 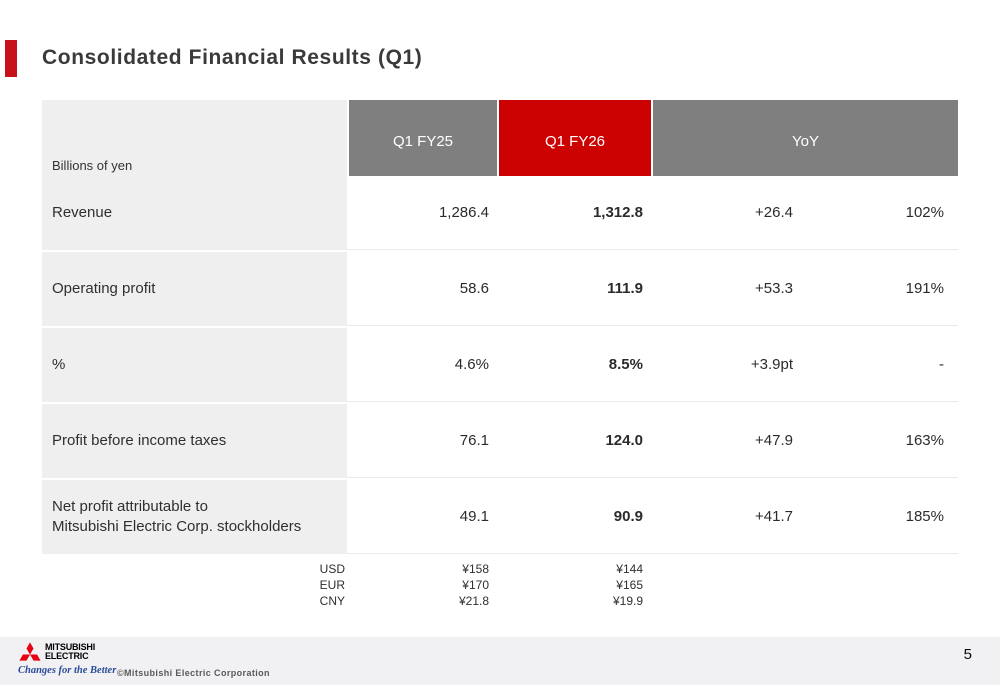 What do you see at coordinates (422, 213) in the screenshot?
I see `value-q1fy25: 1,286.4` at bounding box center [422, 213].